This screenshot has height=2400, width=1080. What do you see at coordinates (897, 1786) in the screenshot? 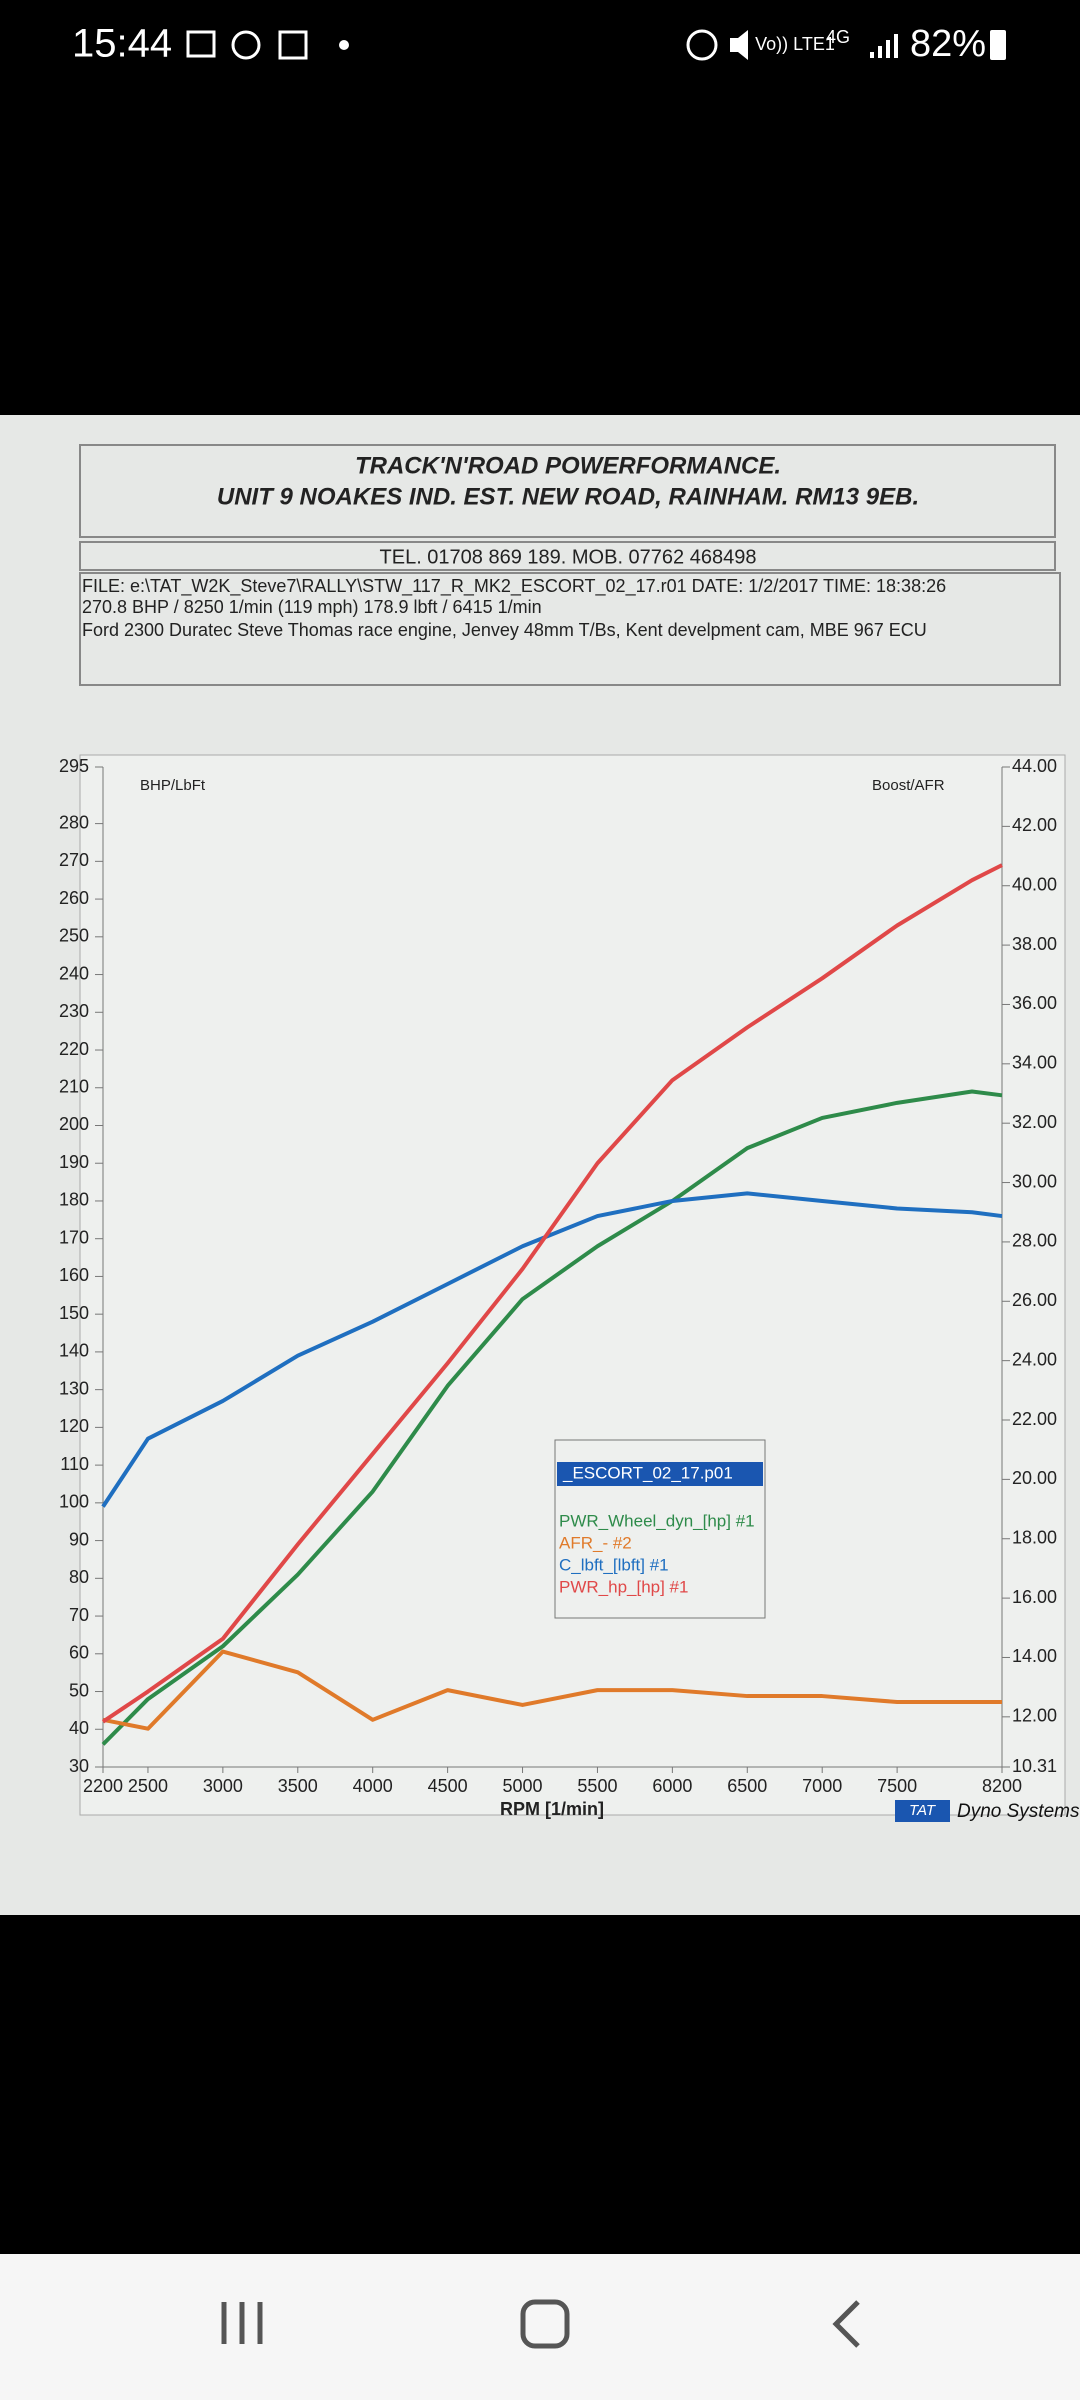
I see `x-tick-label: 7500` at bounding box center [897, 1786].